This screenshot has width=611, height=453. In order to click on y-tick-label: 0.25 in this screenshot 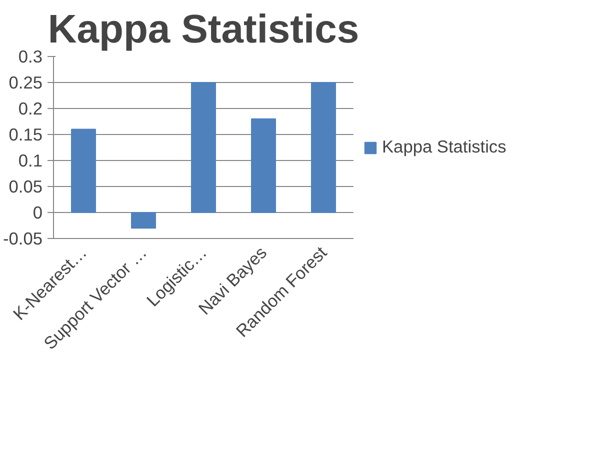, I will do `click(25, 82)`.